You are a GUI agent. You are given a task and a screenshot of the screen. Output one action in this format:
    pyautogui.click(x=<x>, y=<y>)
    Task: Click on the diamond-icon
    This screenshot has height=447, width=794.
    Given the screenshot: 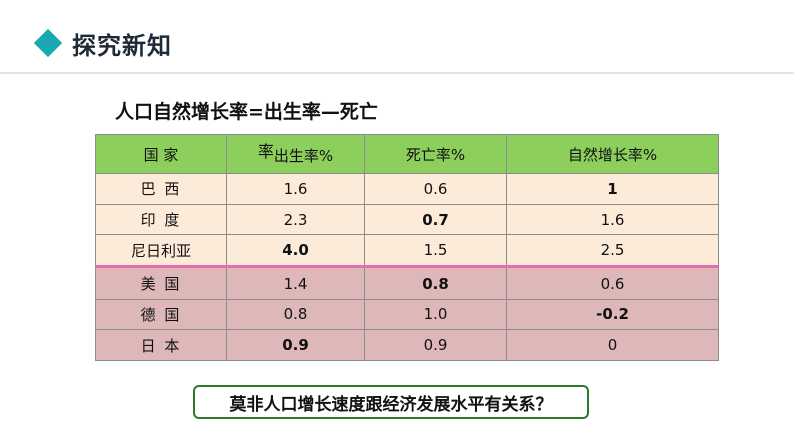 What is the action you would take?
    pyautogui.click(x=48, y=43)
    